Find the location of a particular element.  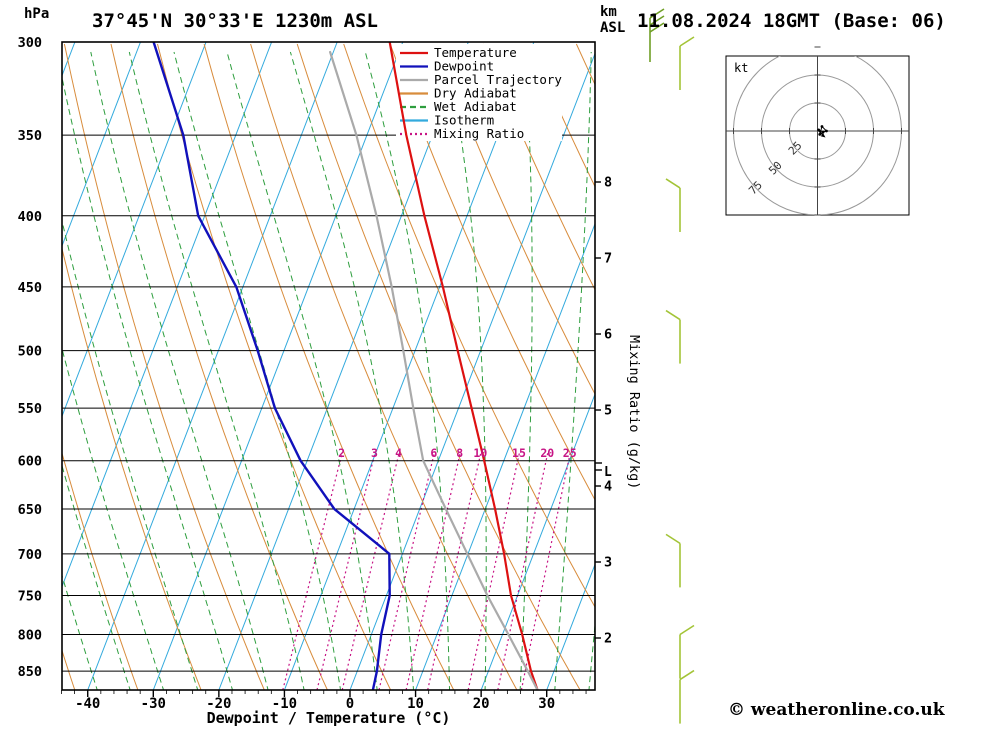

datetime-title: 11.08.2024 18GMT (Base: 06) is located at coordinates (791, 21).